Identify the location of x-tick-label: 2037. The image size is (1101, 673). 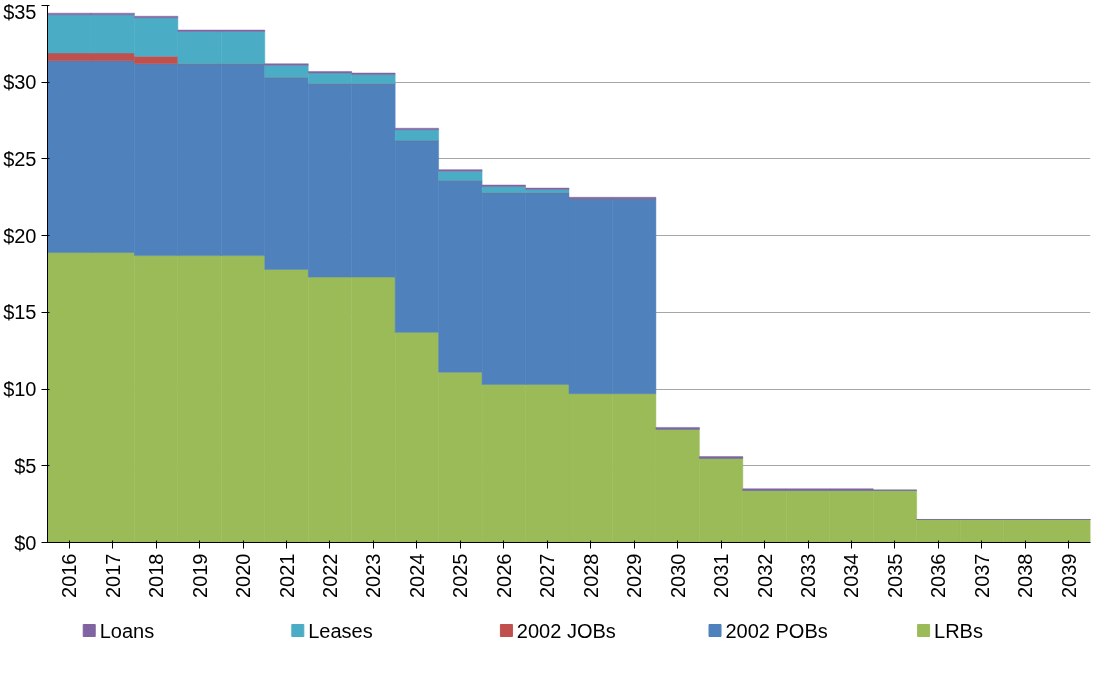
(981, 575).